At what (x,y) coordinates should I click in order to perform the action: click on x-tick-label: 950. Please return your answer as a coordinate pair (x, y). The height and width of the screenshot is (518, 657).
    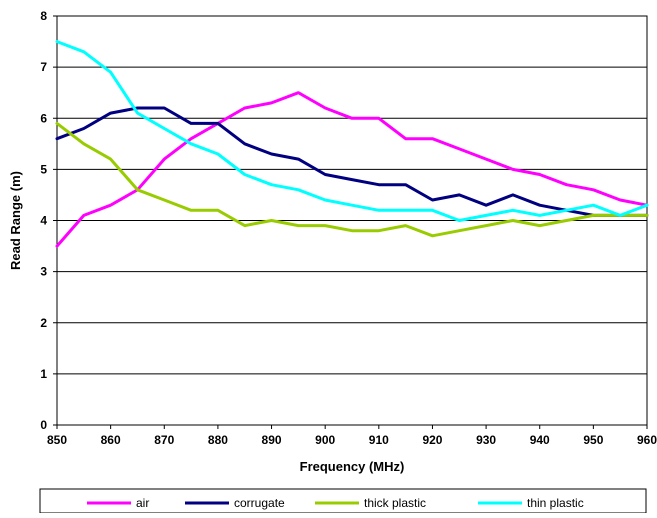
    Looking at the image, I should click on (593, 440).